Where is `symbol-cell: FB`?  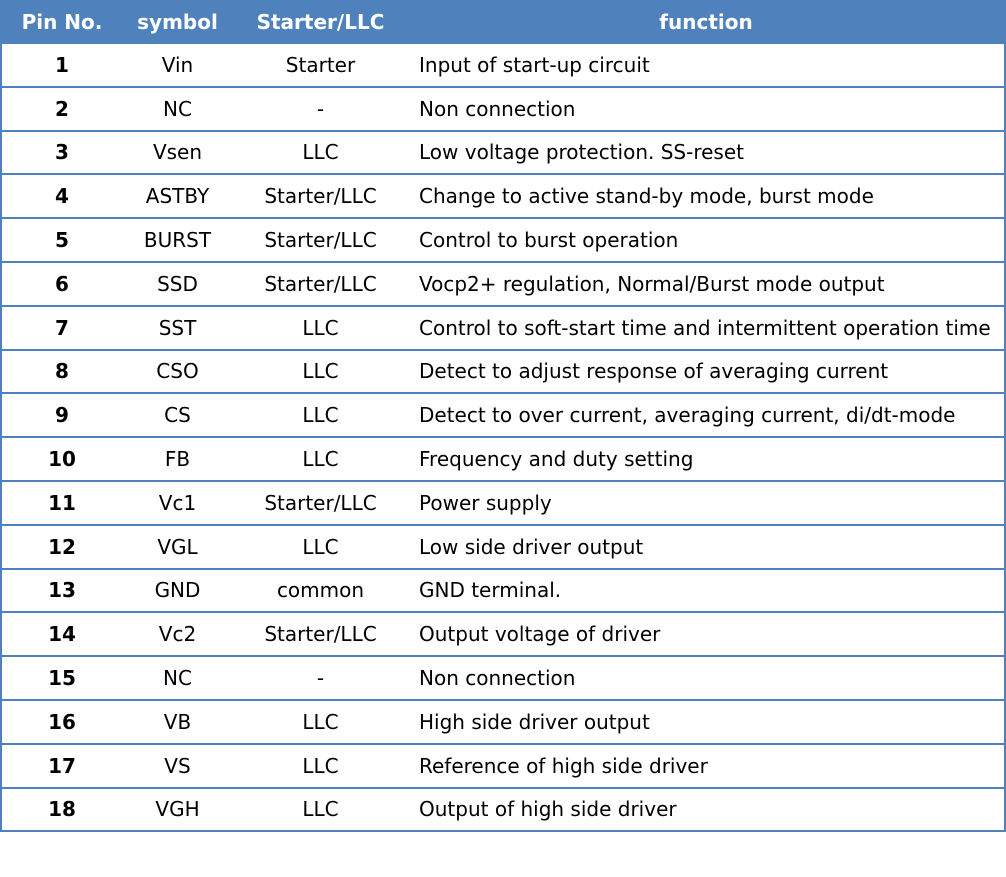
symbol-cell: FB is located at coordinates (177, 459).